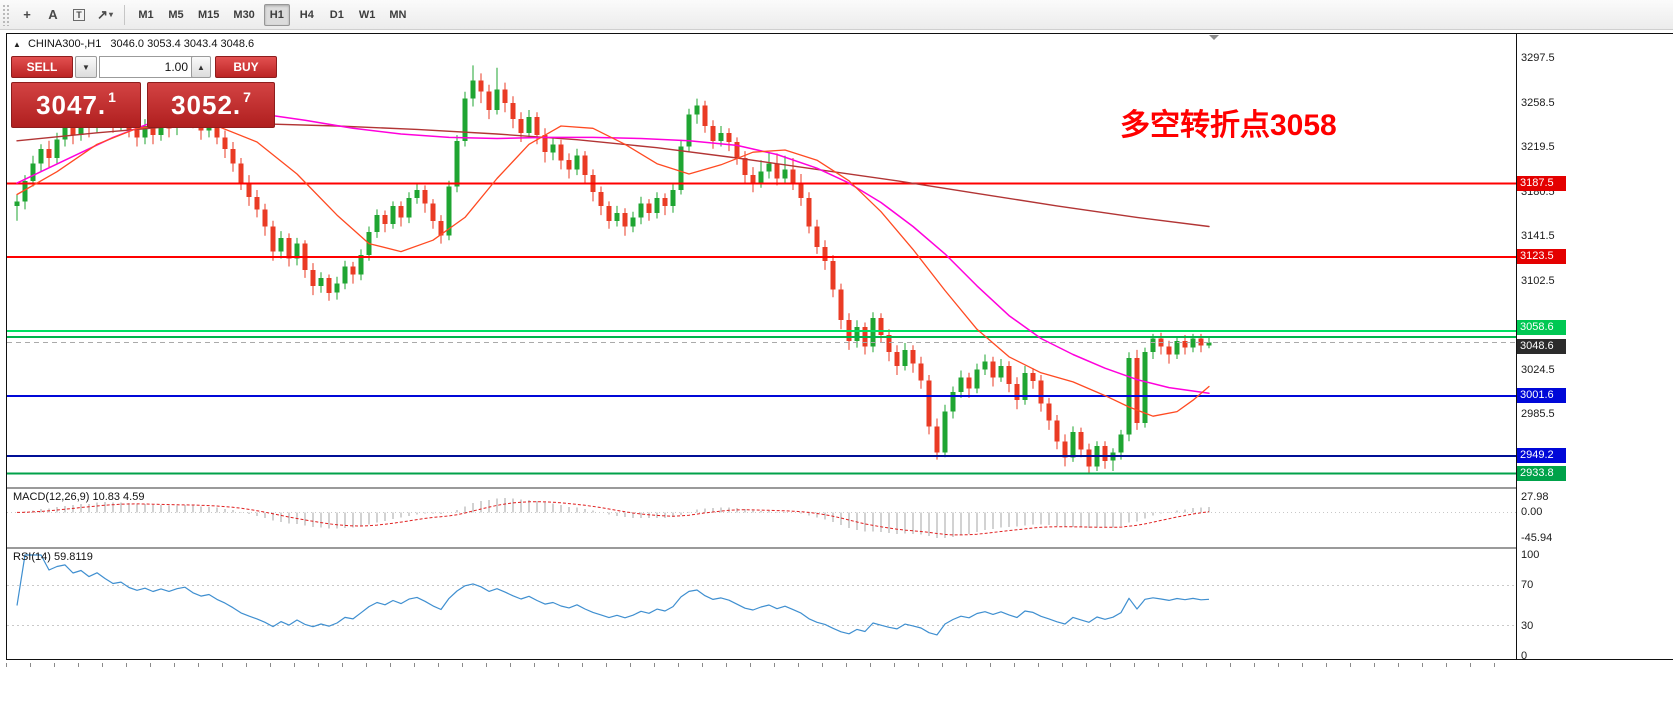  What do you see at coordinates (1532, 512) in the screenshot?
I see `macd-axis-label: 0.00` at bounding box center [1532, 512].